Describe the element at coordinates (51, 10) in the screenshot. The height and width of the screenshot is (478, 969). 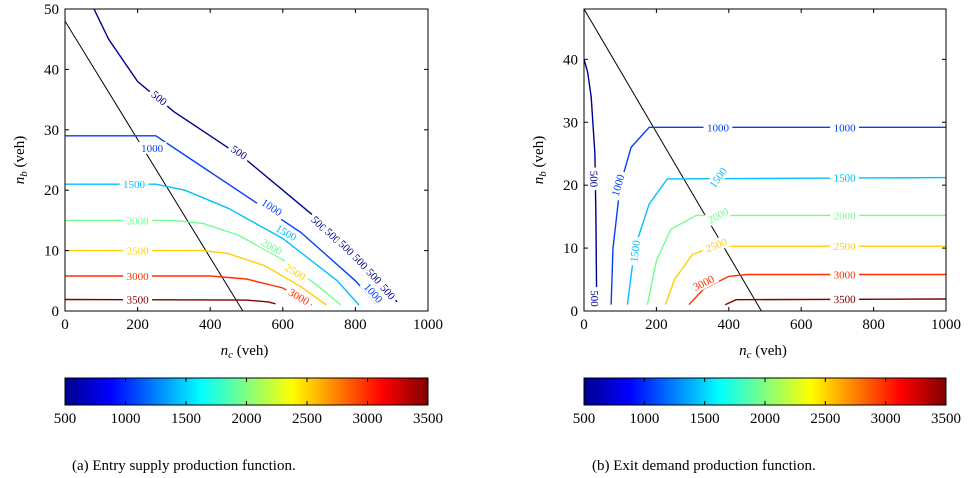
I see `y-tick-label: 50` at that location.